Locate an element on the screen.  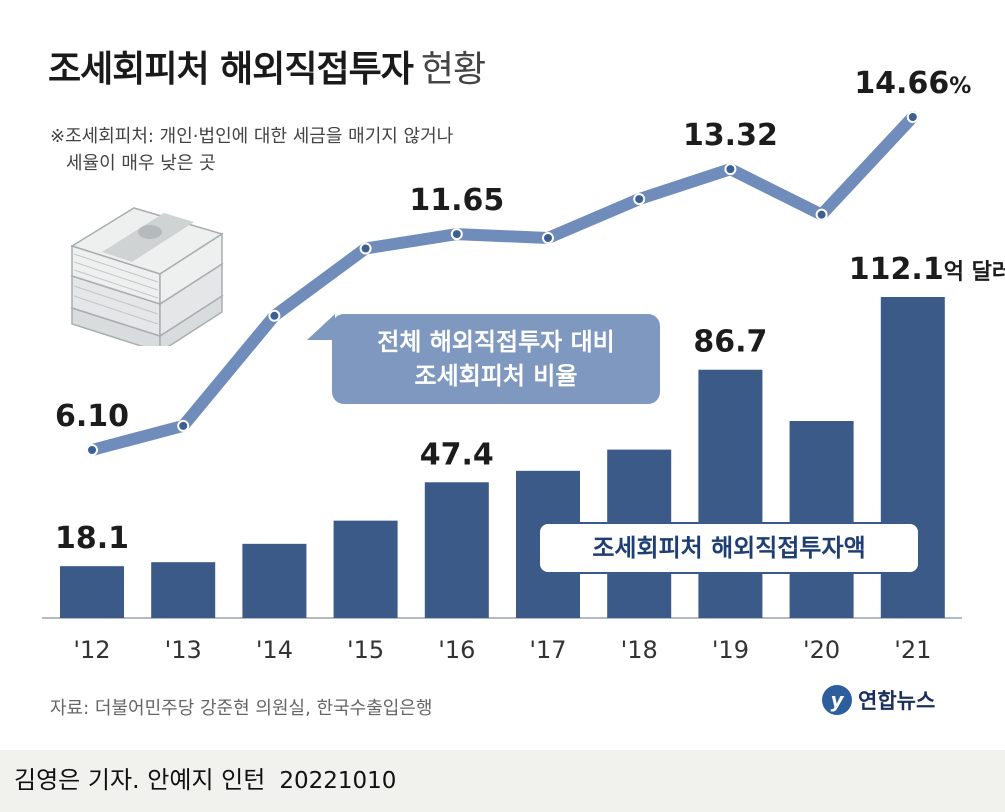
ratio-value-label-9: 14.66% is located at coordinates (912, 83).